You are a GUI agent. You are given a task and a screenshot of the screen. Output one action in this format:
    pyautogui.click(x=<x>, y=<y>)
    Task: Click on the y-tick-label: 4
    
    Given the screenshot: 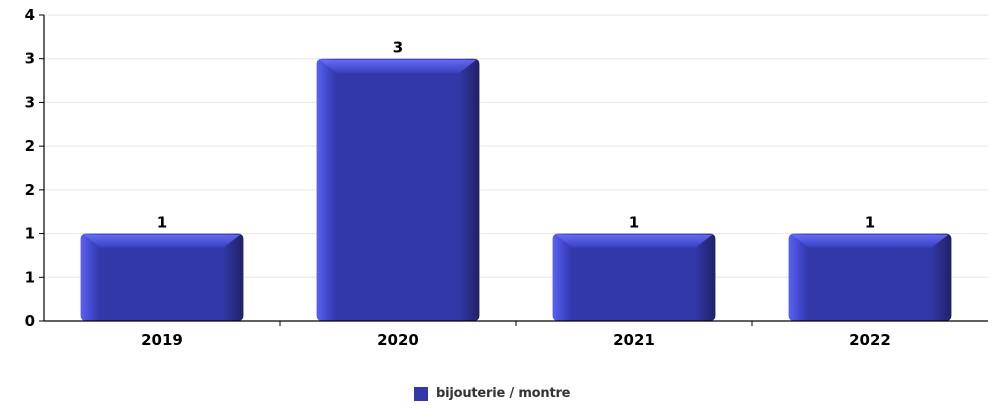 What is the action you would take?
    pyautogui.click(x=30, y=15)
    